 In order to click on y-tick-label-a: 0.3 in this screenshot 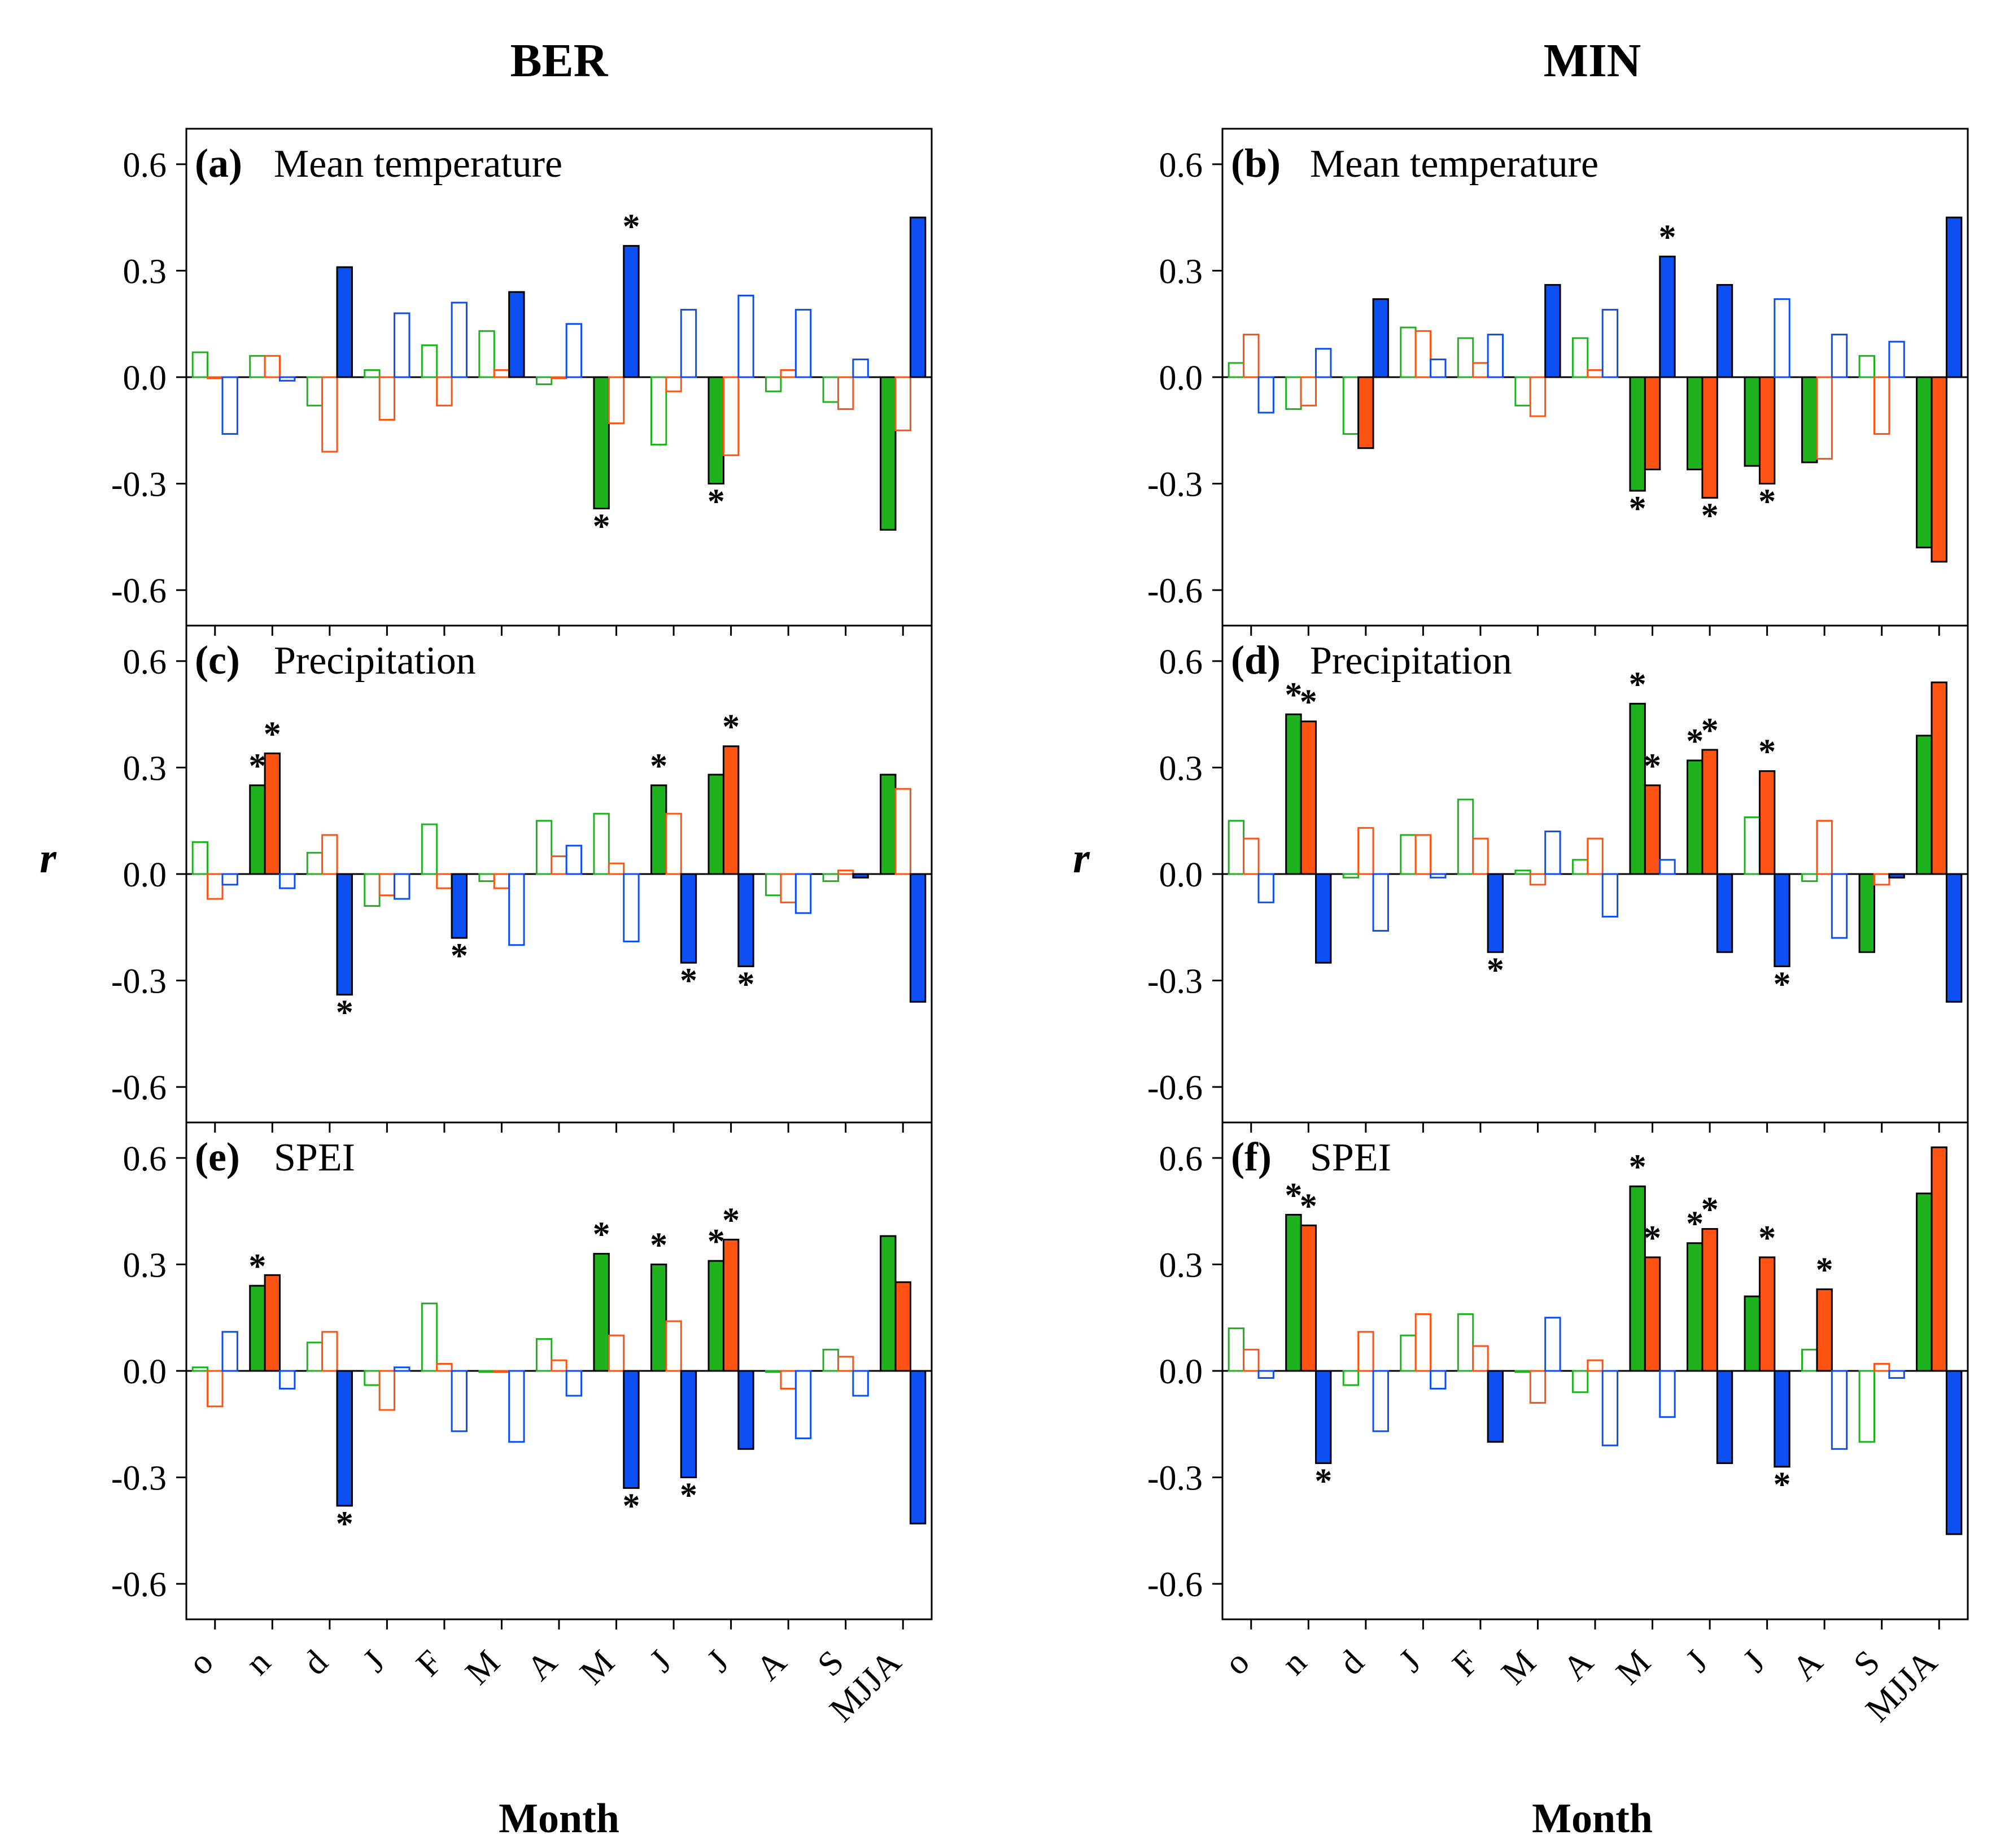, I will do `click(145, 271)`.